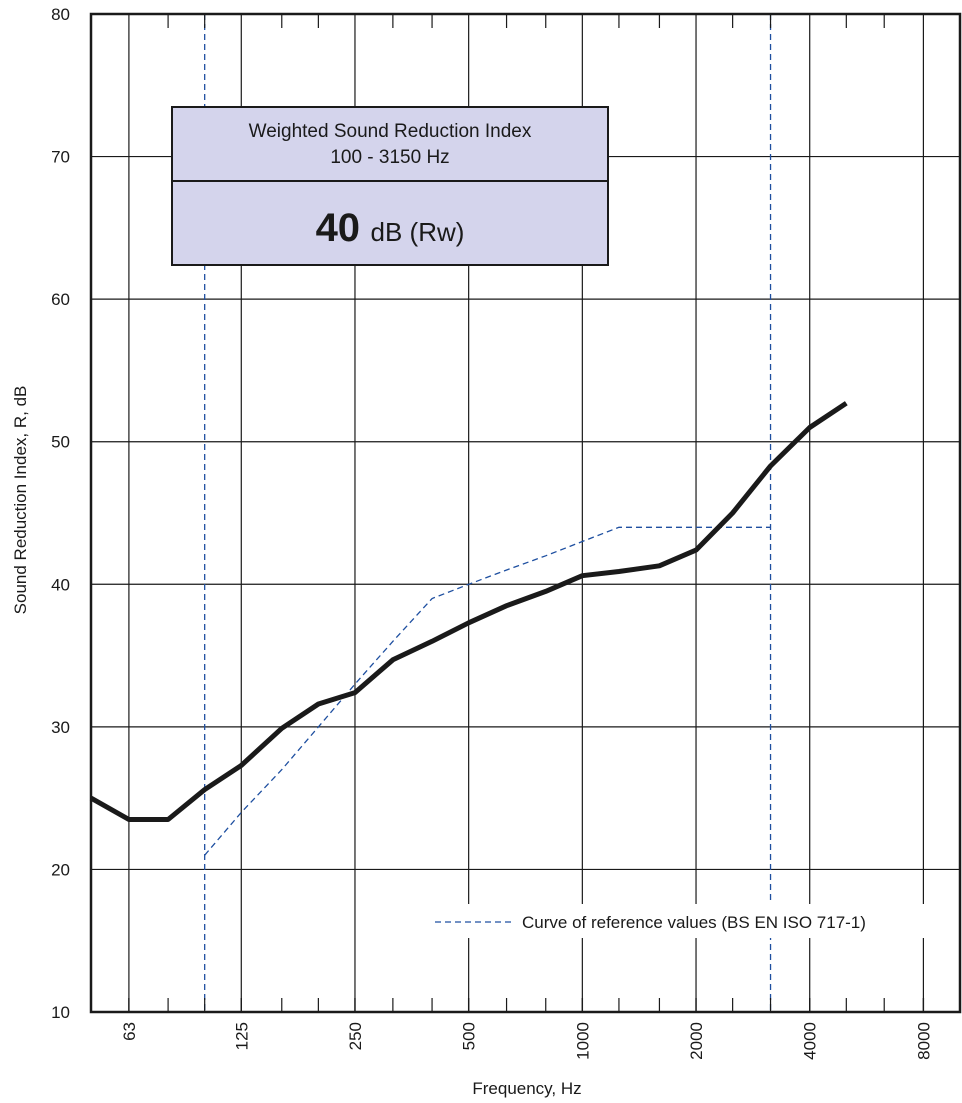  I want to click on annotation-header-bg, so click(390, 144).